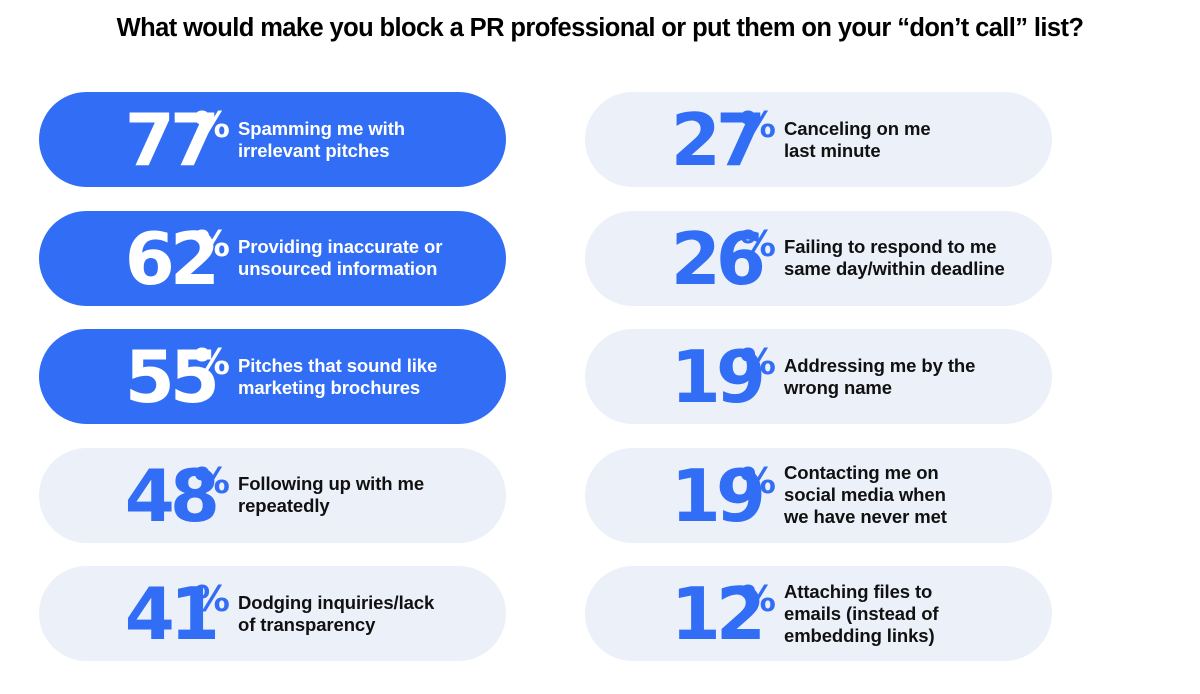 This screenshot has width=1200, height=694. I want to click on stat-value: 26%, so click(680, 258).